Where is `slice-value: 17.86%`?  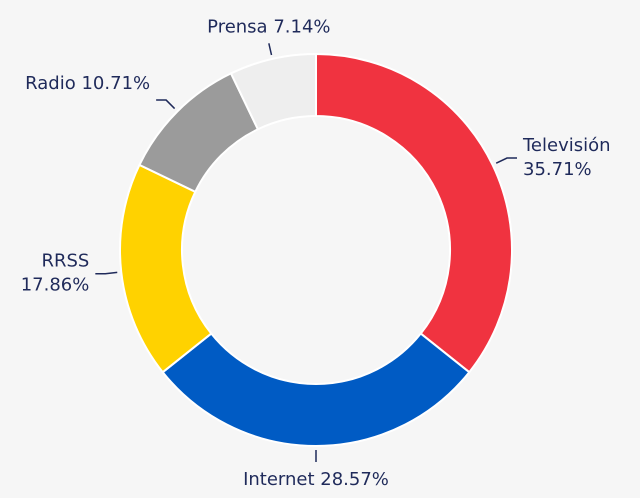 slice-value: 17.86% is located at coordinates (55, 285).